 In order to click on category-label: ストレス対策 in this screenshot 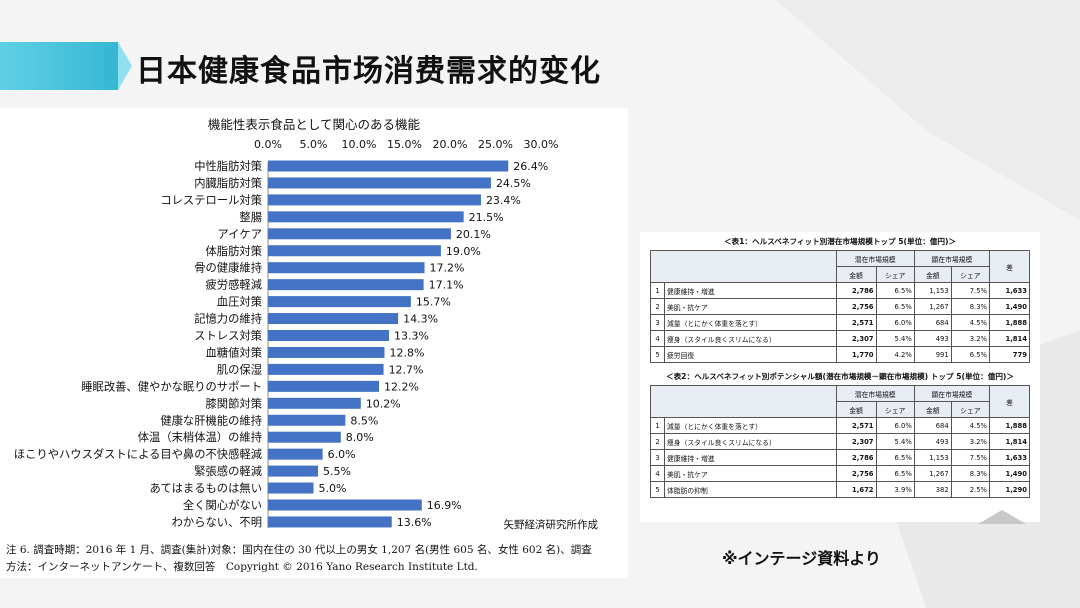, I will do `click(228, 336)`.